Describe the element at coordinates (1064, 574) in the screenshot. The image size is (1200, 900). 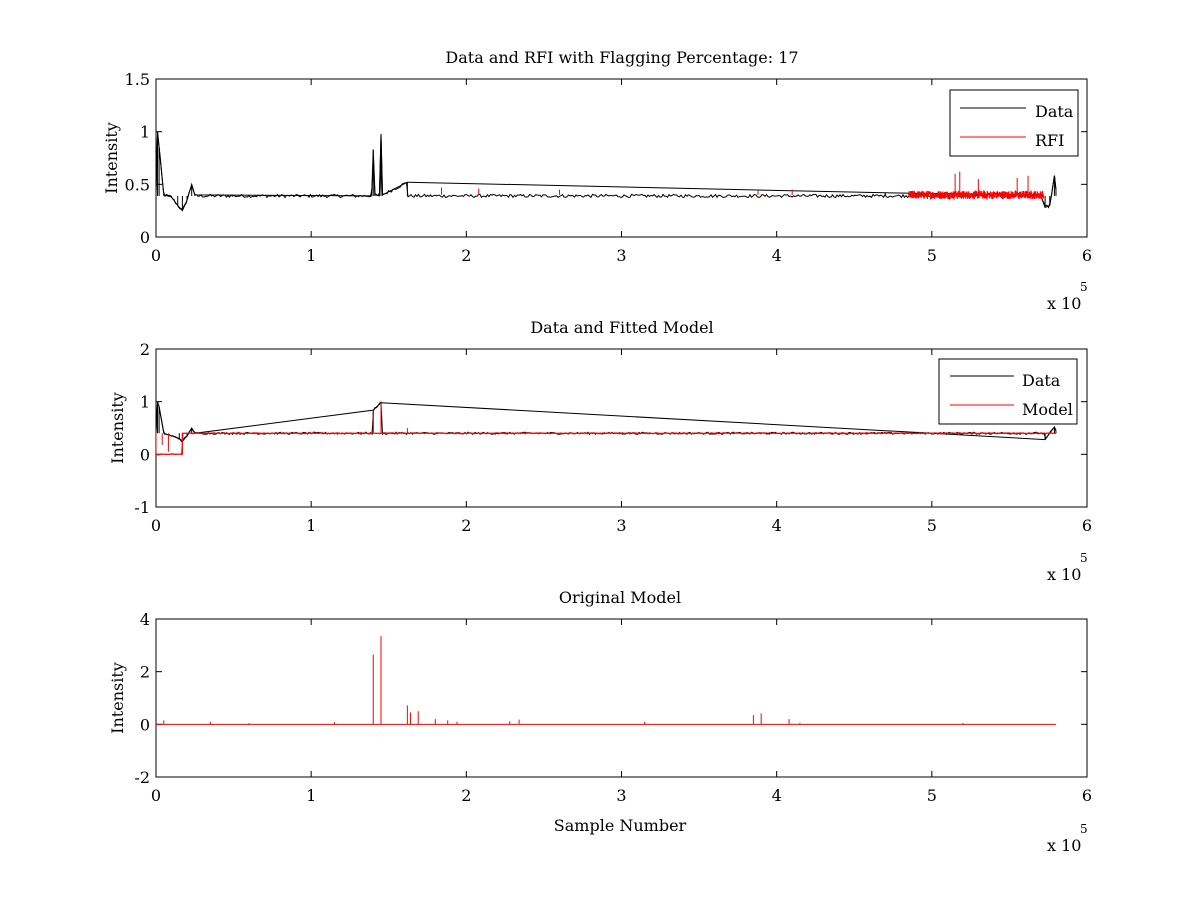
I see `subplot-2-x-multiplier: x 10` at that location.